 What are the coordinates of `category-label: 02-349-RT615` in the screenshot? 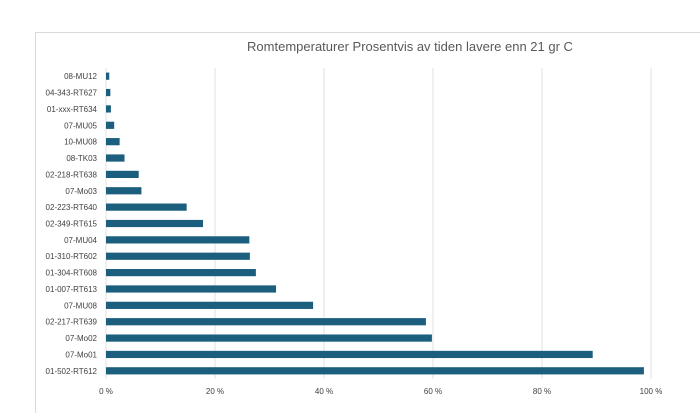 It's located at (72, 224).